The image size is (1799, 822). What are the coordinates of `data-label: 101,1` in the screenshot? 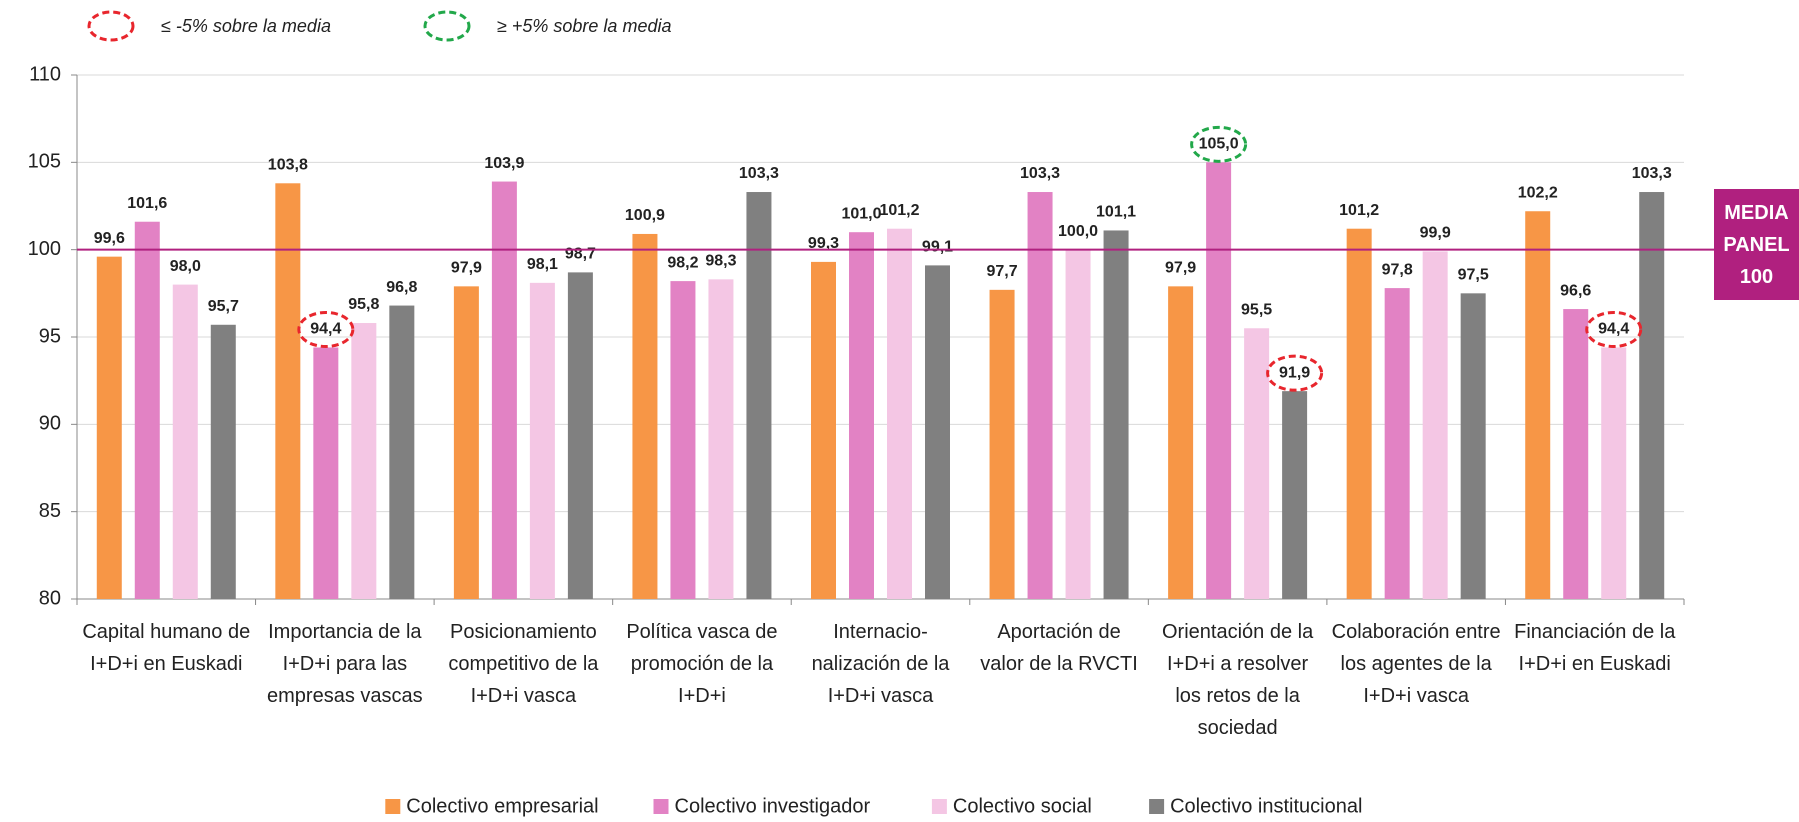 It's located at (1116, 212).